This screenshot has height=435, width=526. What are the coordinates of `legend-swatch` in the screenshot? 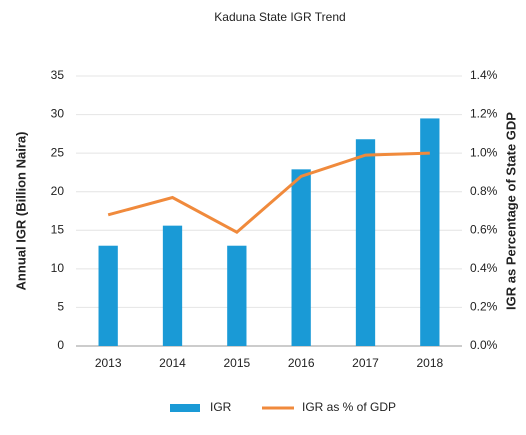 It's located at (185, 408).